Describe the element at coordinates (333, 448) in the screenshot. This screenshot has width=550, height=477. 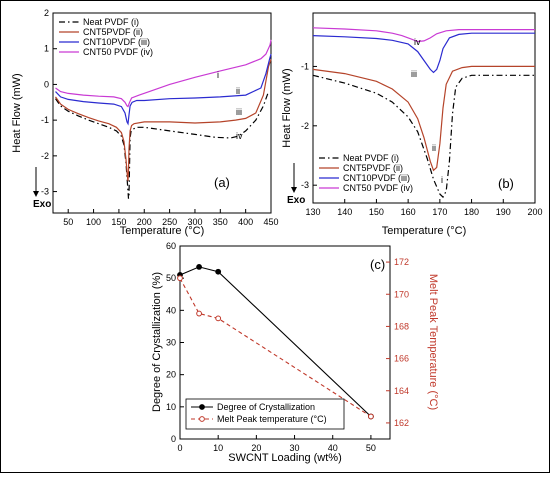
I see `x-tick-label: 40` at that location.